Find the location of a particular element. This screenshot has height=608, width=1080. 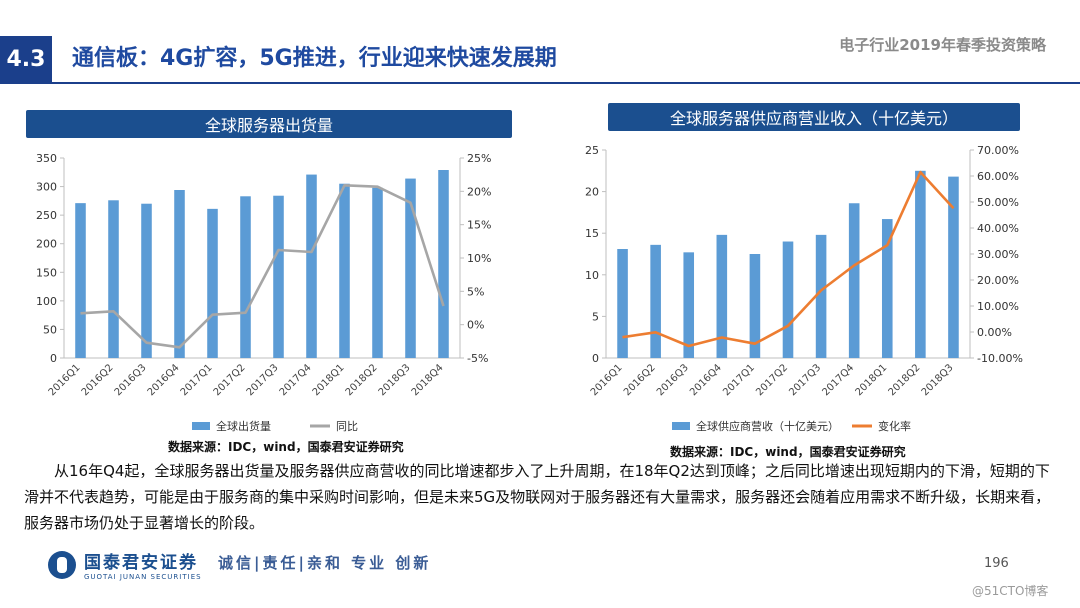

y-tick-label: 150 is located at coordinates (46, 272).